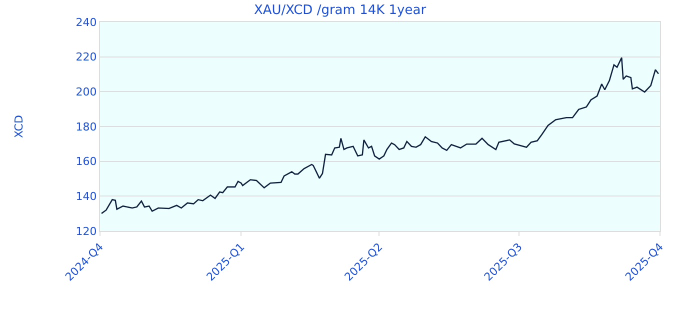 This screenshot has height=320, width=680. Describe the element at coordinates (86, 197) in the screenshot. I see `y-tick-label: 140` at that location.